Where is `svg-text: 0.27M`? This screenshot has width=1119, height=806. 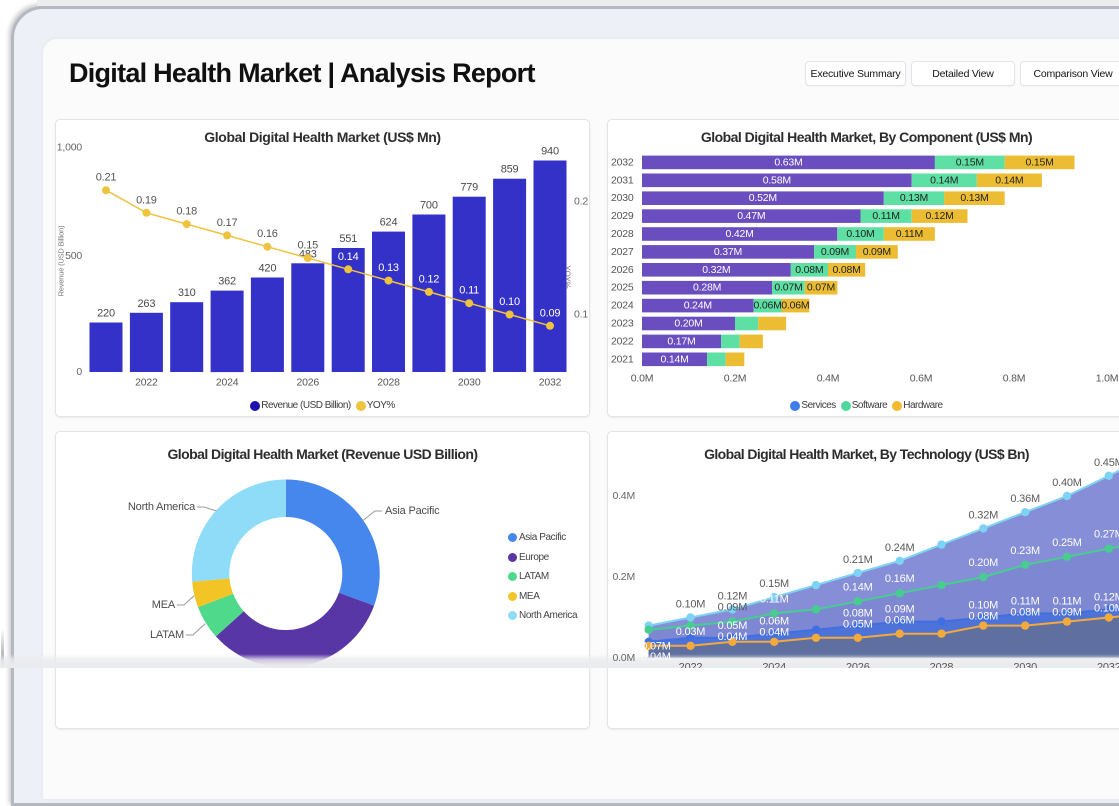
svg-text: 0.27M is located at coordinates (1106, 535).